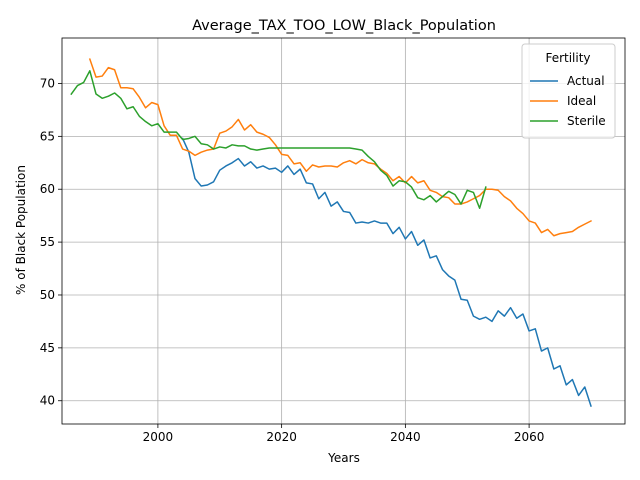 The width and height of the screenshot is (640, 480). What do you see at coordinates (47, 189) in the screenshot?
I see `y-tick-label: 60` at bounding box center [47, 189].